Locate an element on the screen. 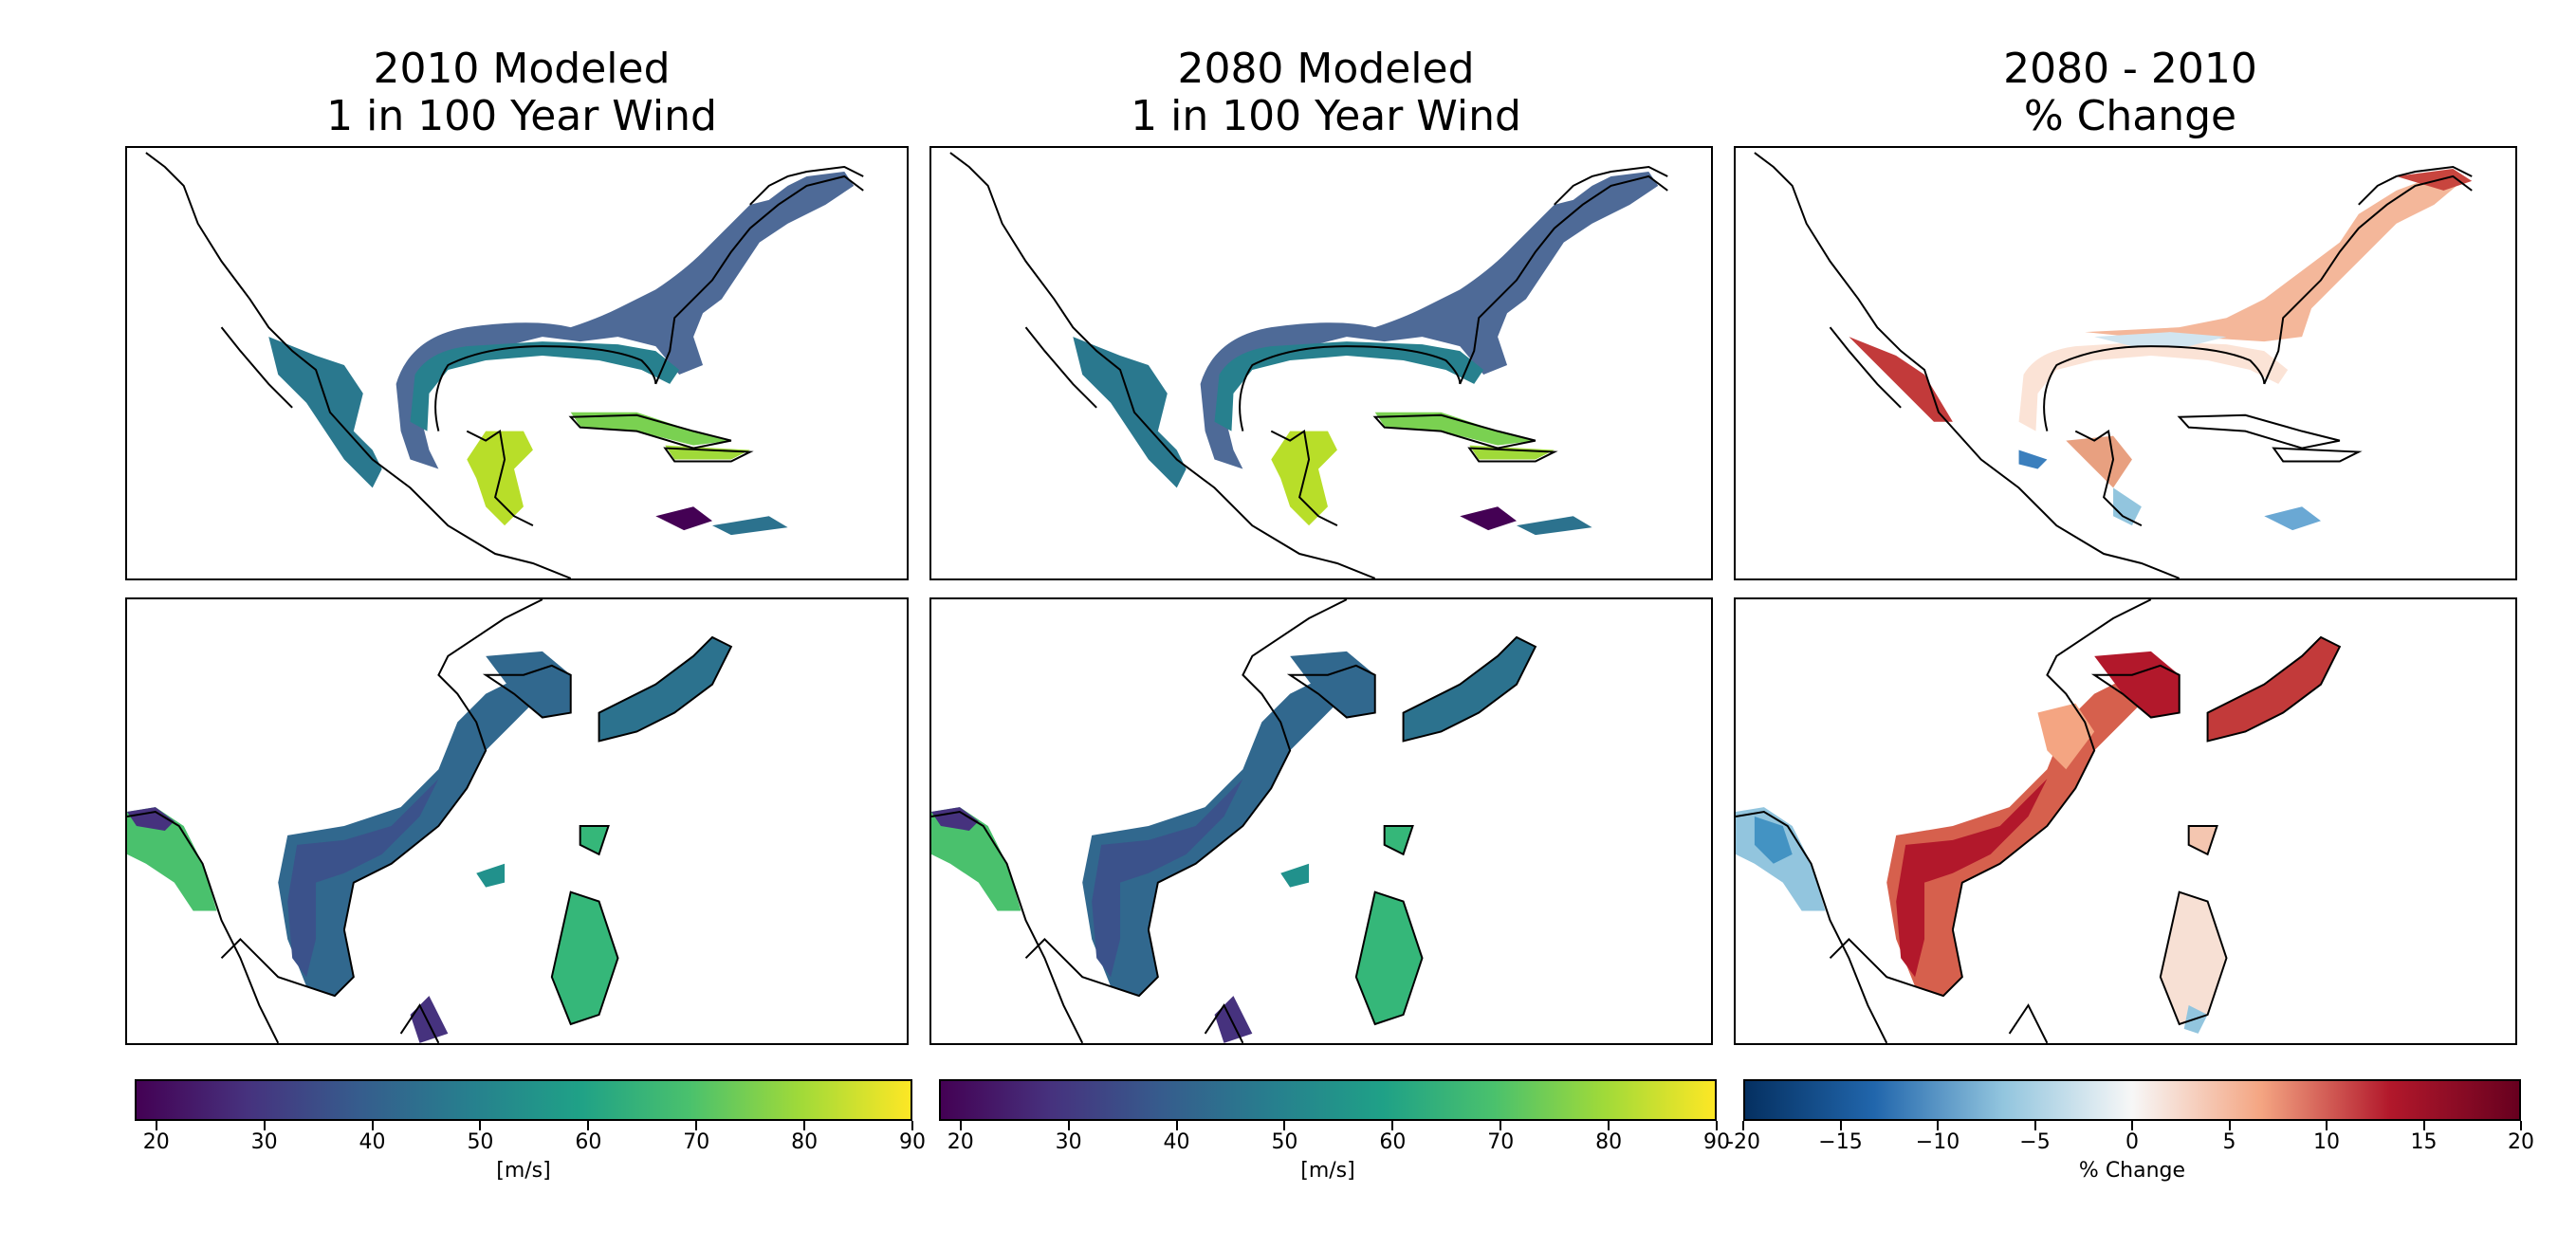  title-line-1: 2080 Modeled is located at coordinates (1326, 69).